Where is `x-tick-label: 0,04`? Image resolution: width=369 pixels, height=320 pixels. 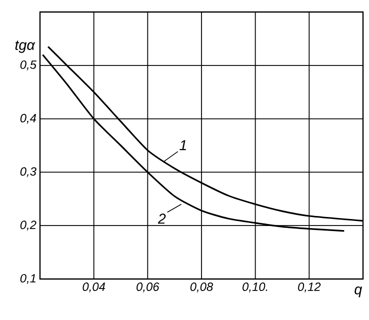
x-tick-label: 0,04 is located at coordinates (94, 287).